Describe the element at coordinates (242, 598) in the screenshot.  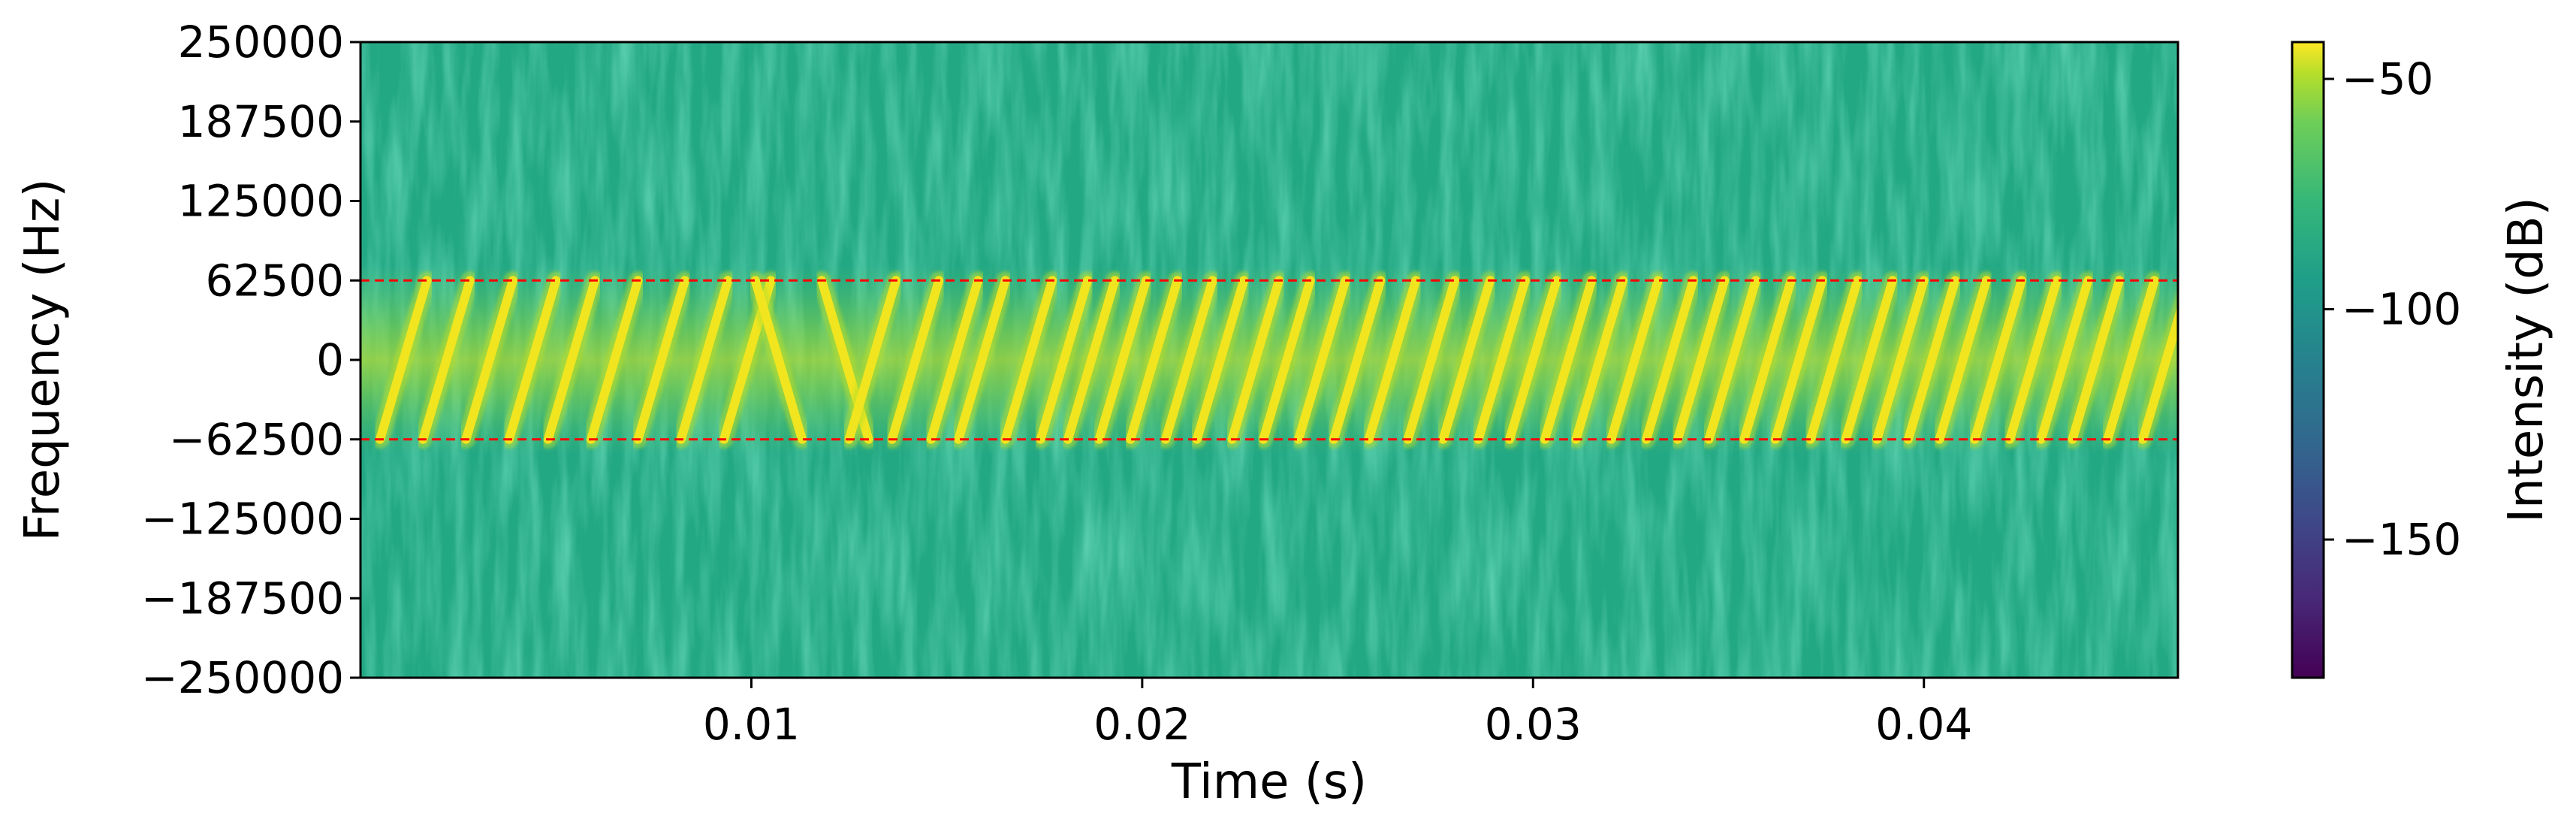
I see `y-tick-label: −187500` at that location.